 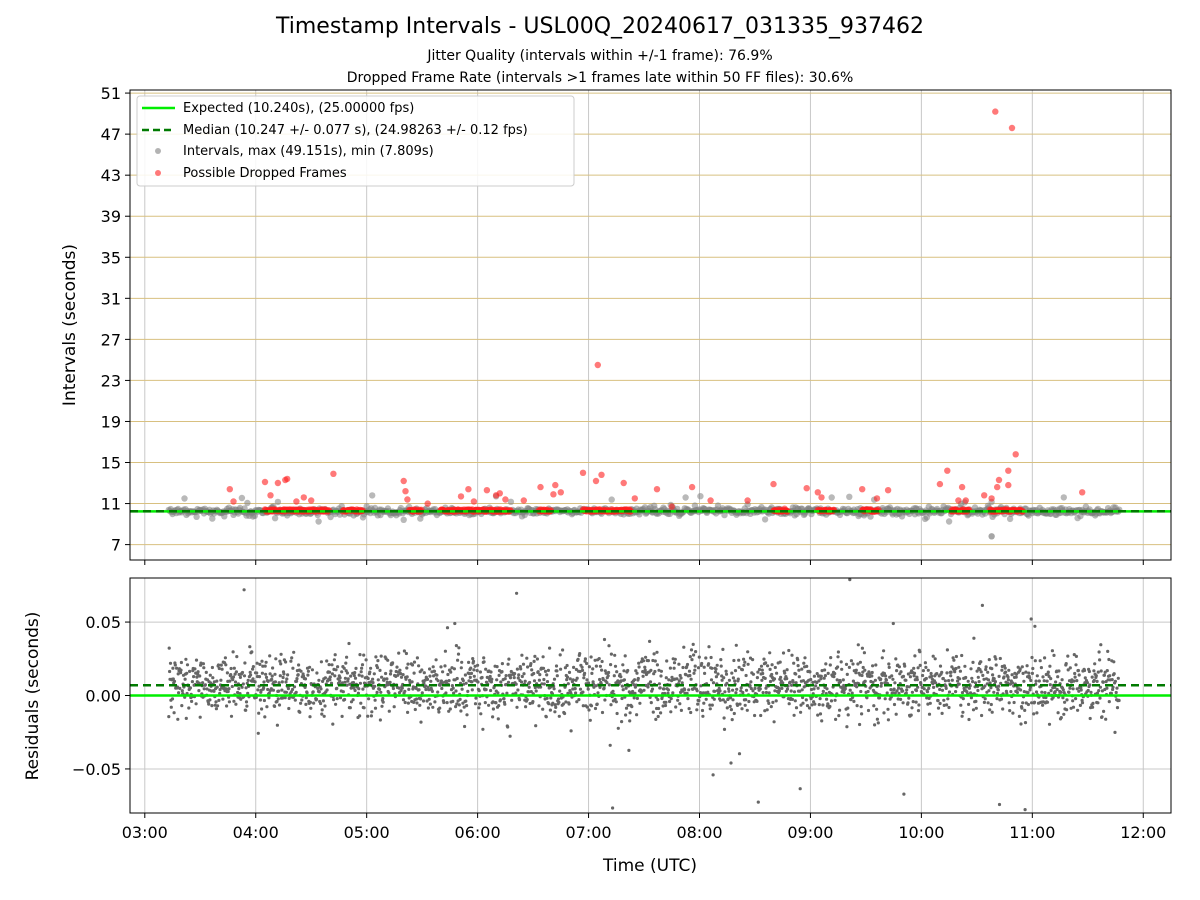 What do you see at coordinates (33, 696) in the screenshot?
I see `residuals-y-axis-label: Residuals (seconds)` at bounding box center [33, 696].